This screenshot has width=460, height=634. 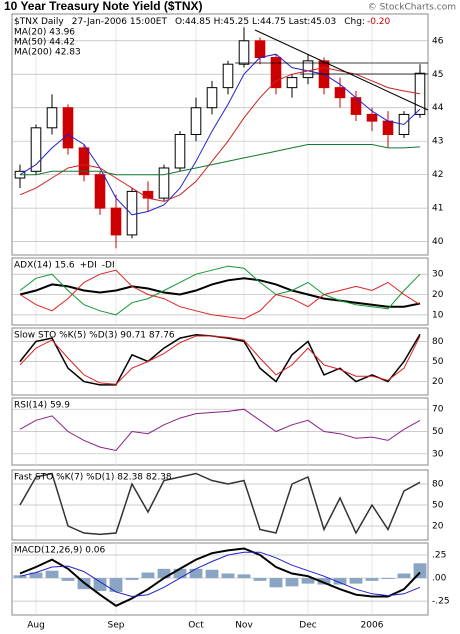 What do you see at coordinates (94, 336) in the screenshot?
I see `panel-label: Slow STO %K(5) %D(3) 90.71 87.76` at bounding box center [94, 336].